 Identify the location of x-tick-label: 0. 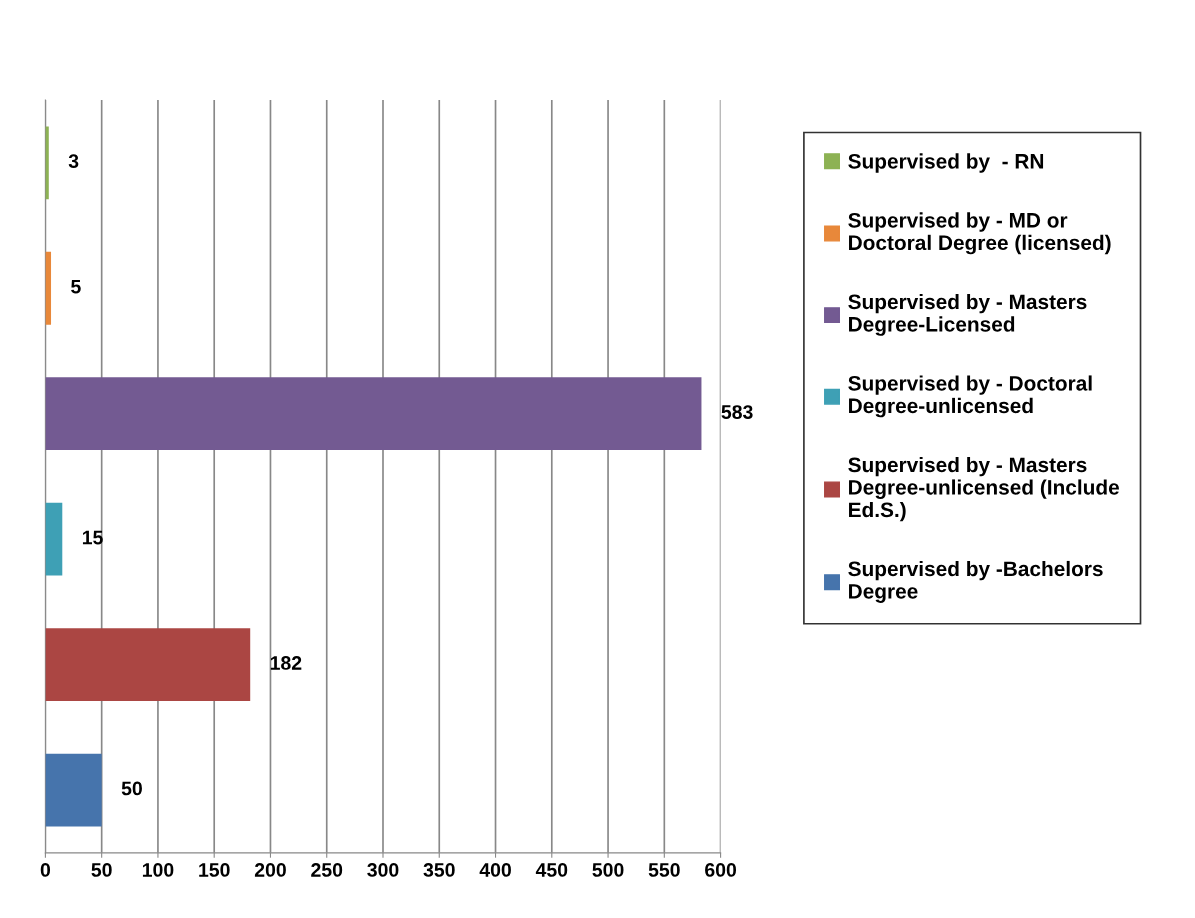
(45, 870).